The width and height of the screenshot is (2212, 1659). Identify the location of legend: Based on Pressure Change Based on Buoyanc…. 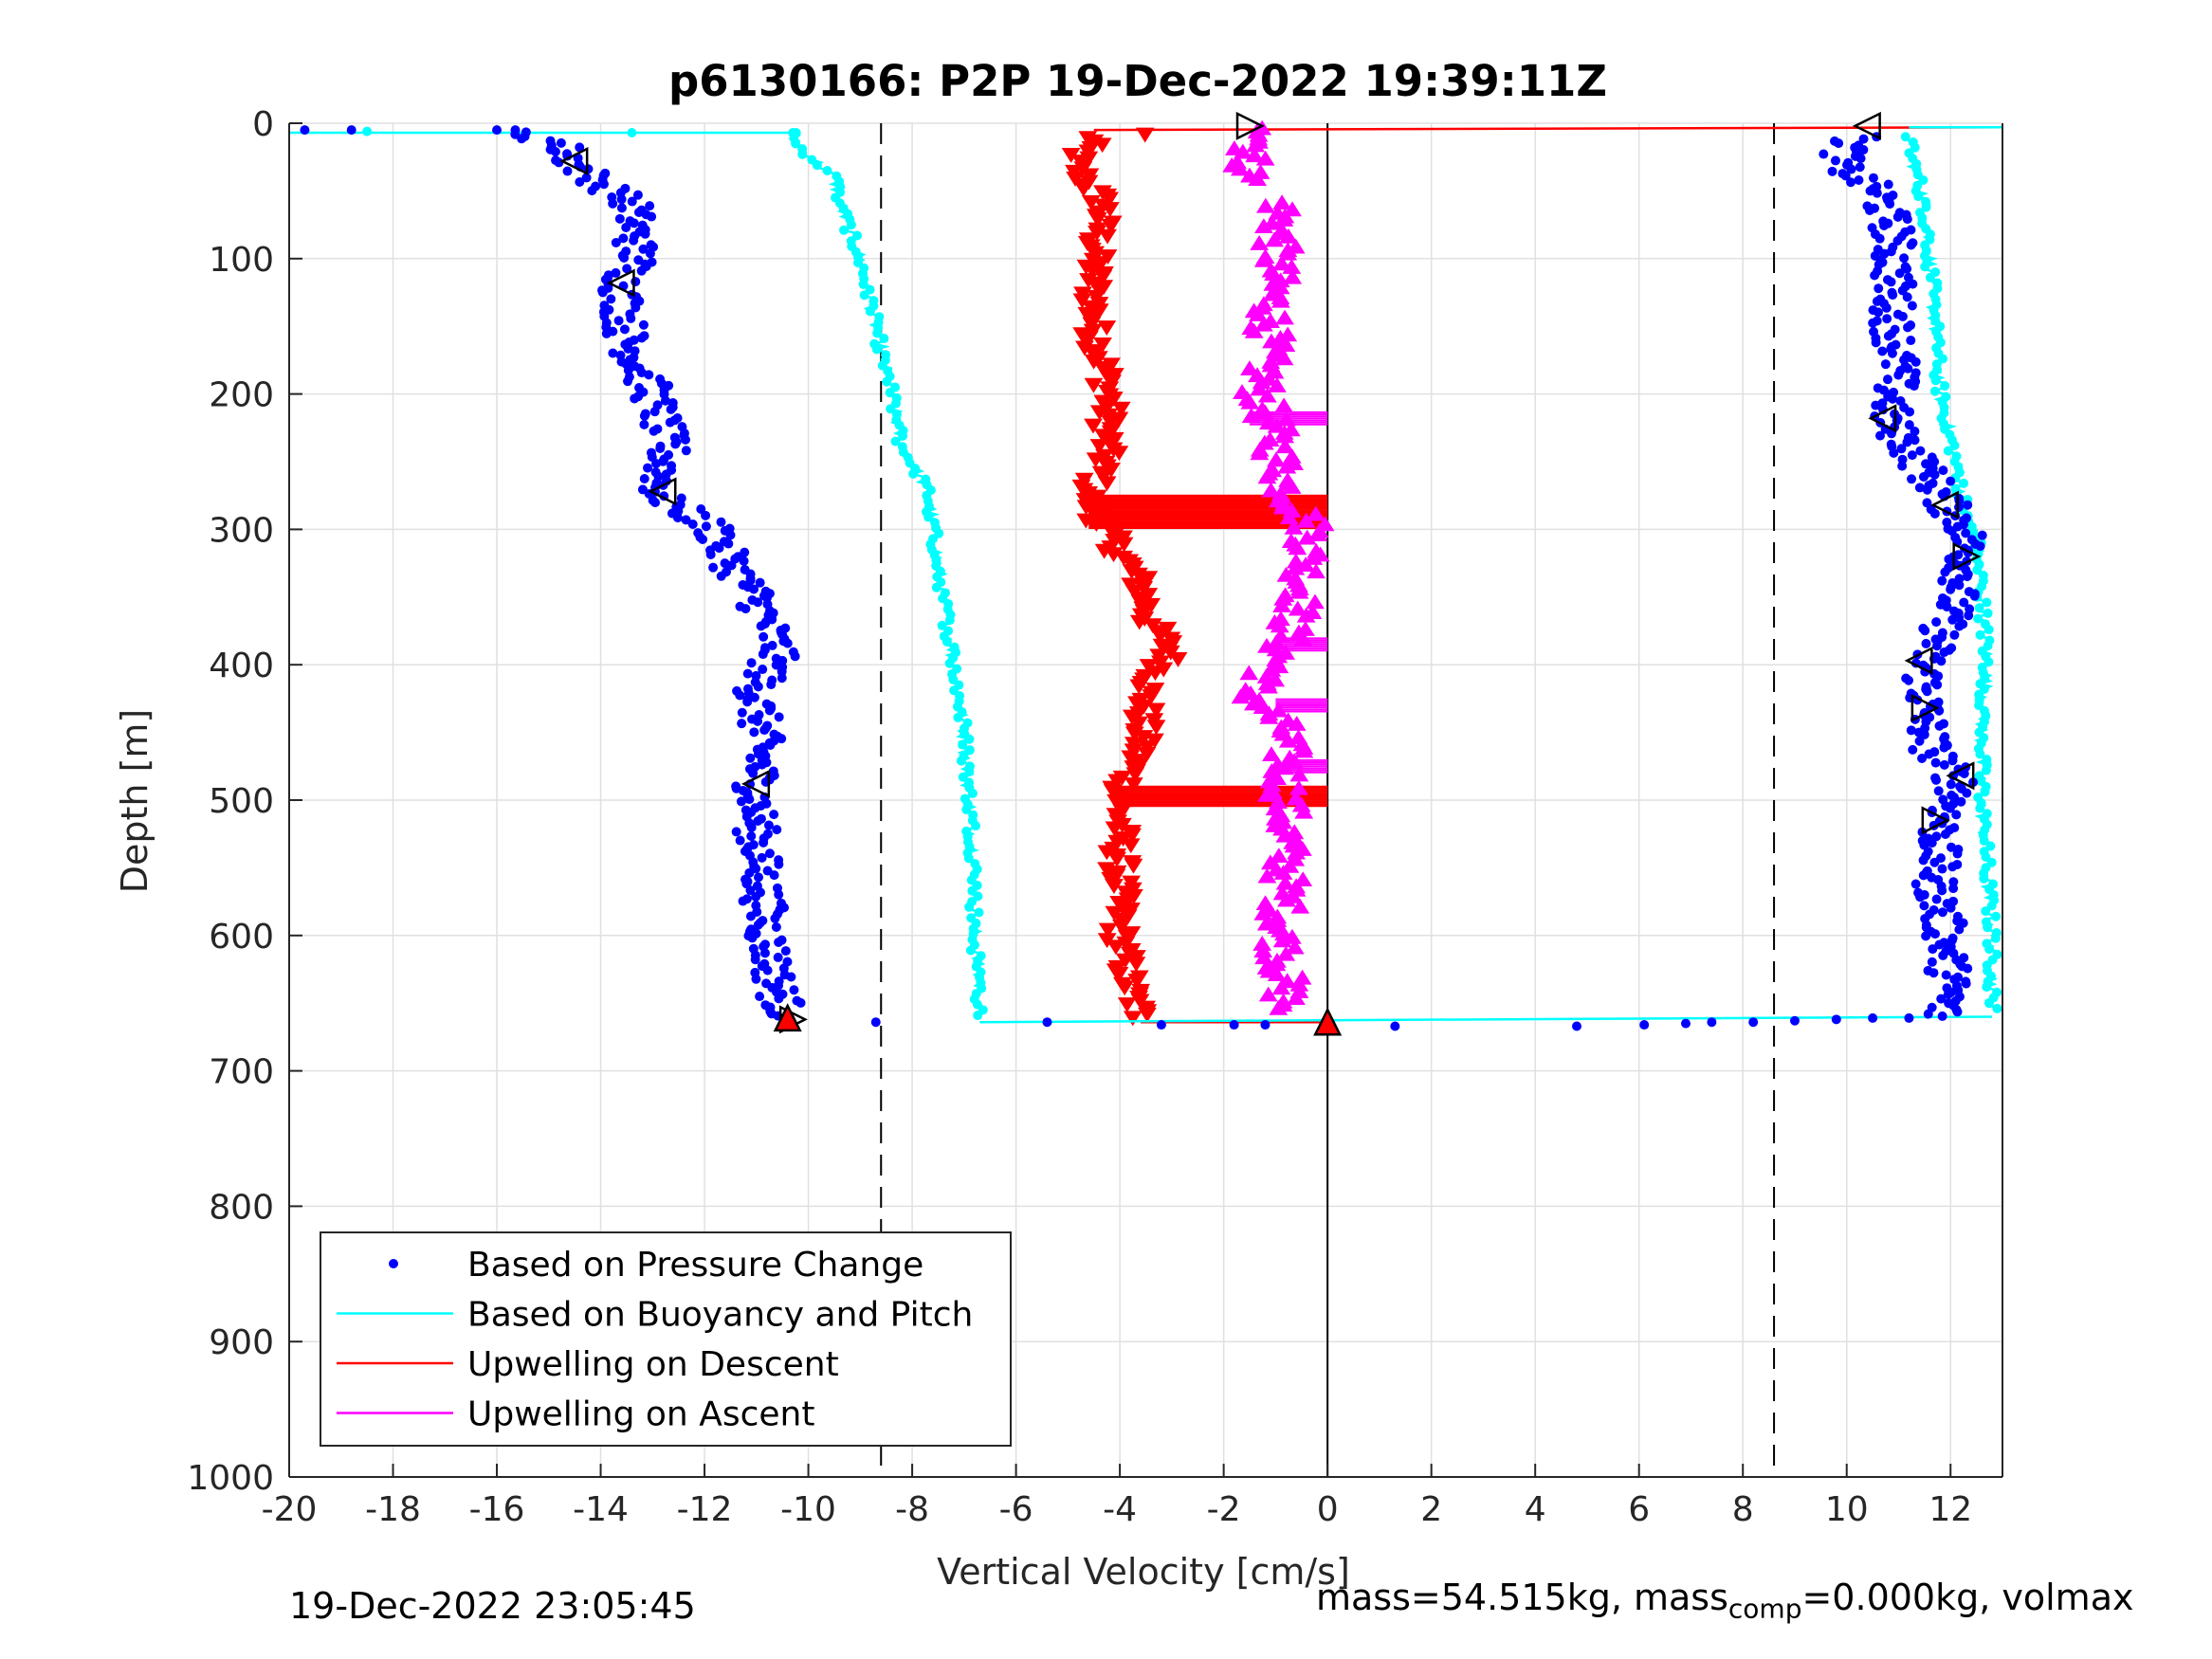
(666, 1339).